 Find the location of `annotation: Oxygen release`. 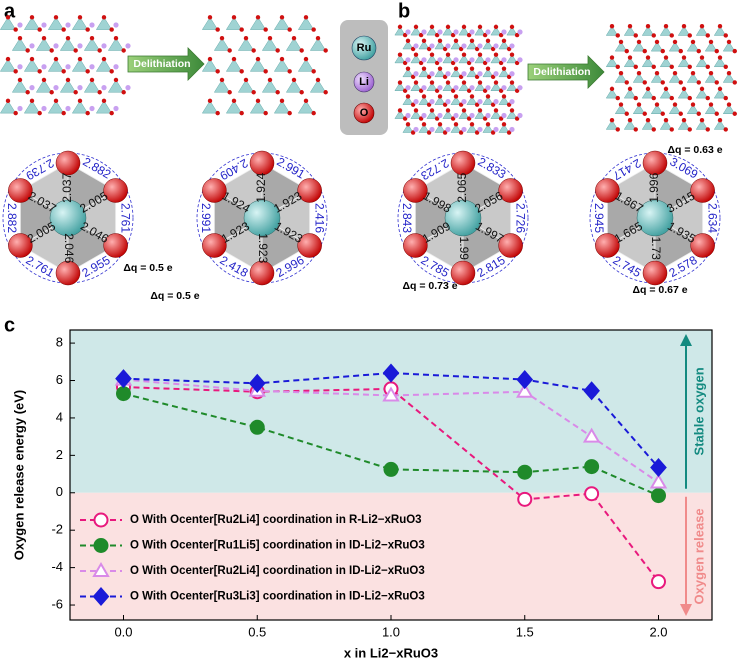

annotation: Oxygen release is located at coordinates (698, 556).